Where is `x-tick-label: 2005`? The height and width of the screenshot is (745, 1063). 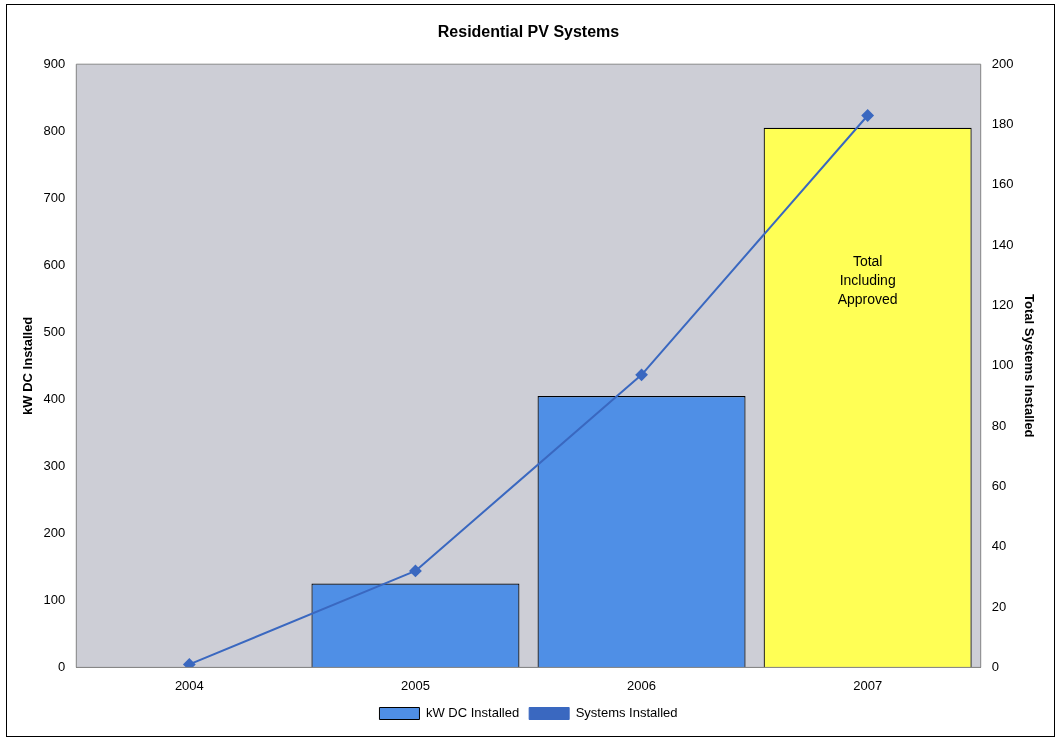
x-tick-label: 2005 is located at coordinates (415, 685).